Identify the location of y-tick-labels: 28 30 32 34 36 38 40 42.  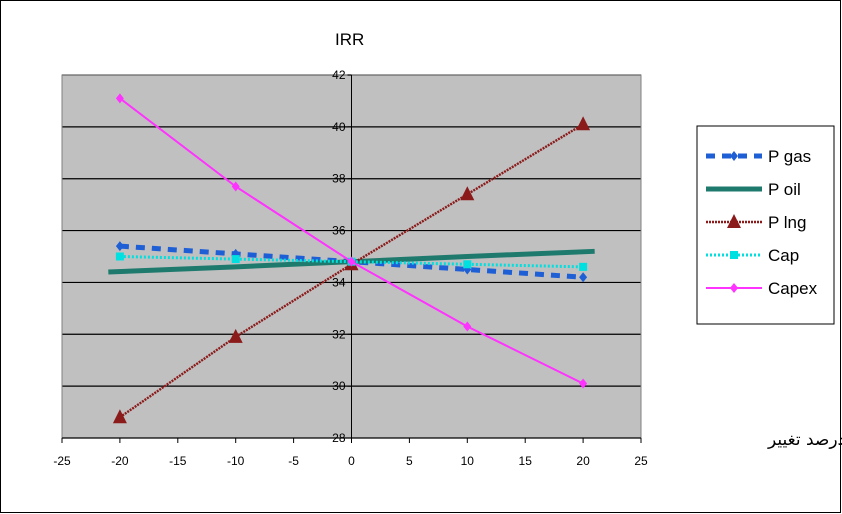
(339, 256).